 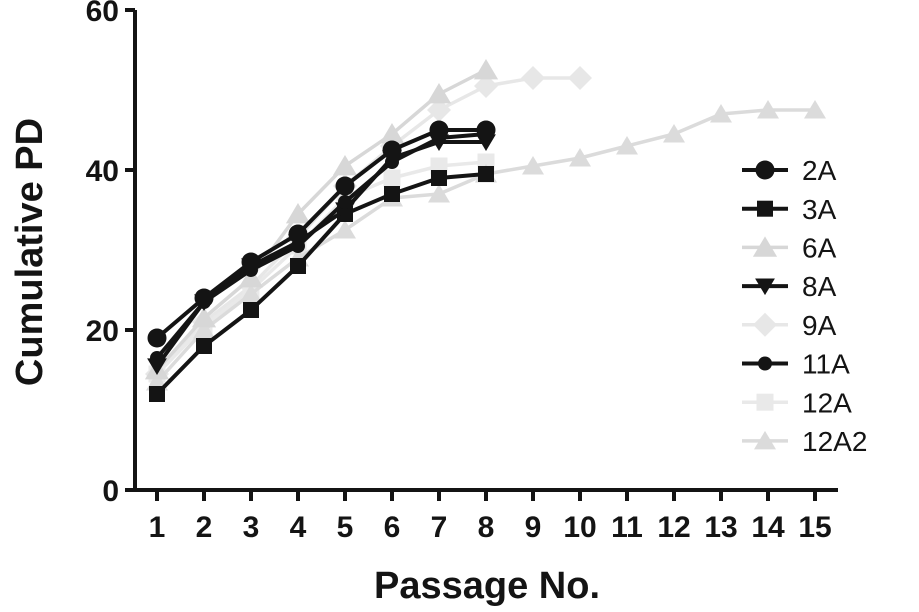 I want to click on data-point-3A-p7, so click(x=439, y=178).